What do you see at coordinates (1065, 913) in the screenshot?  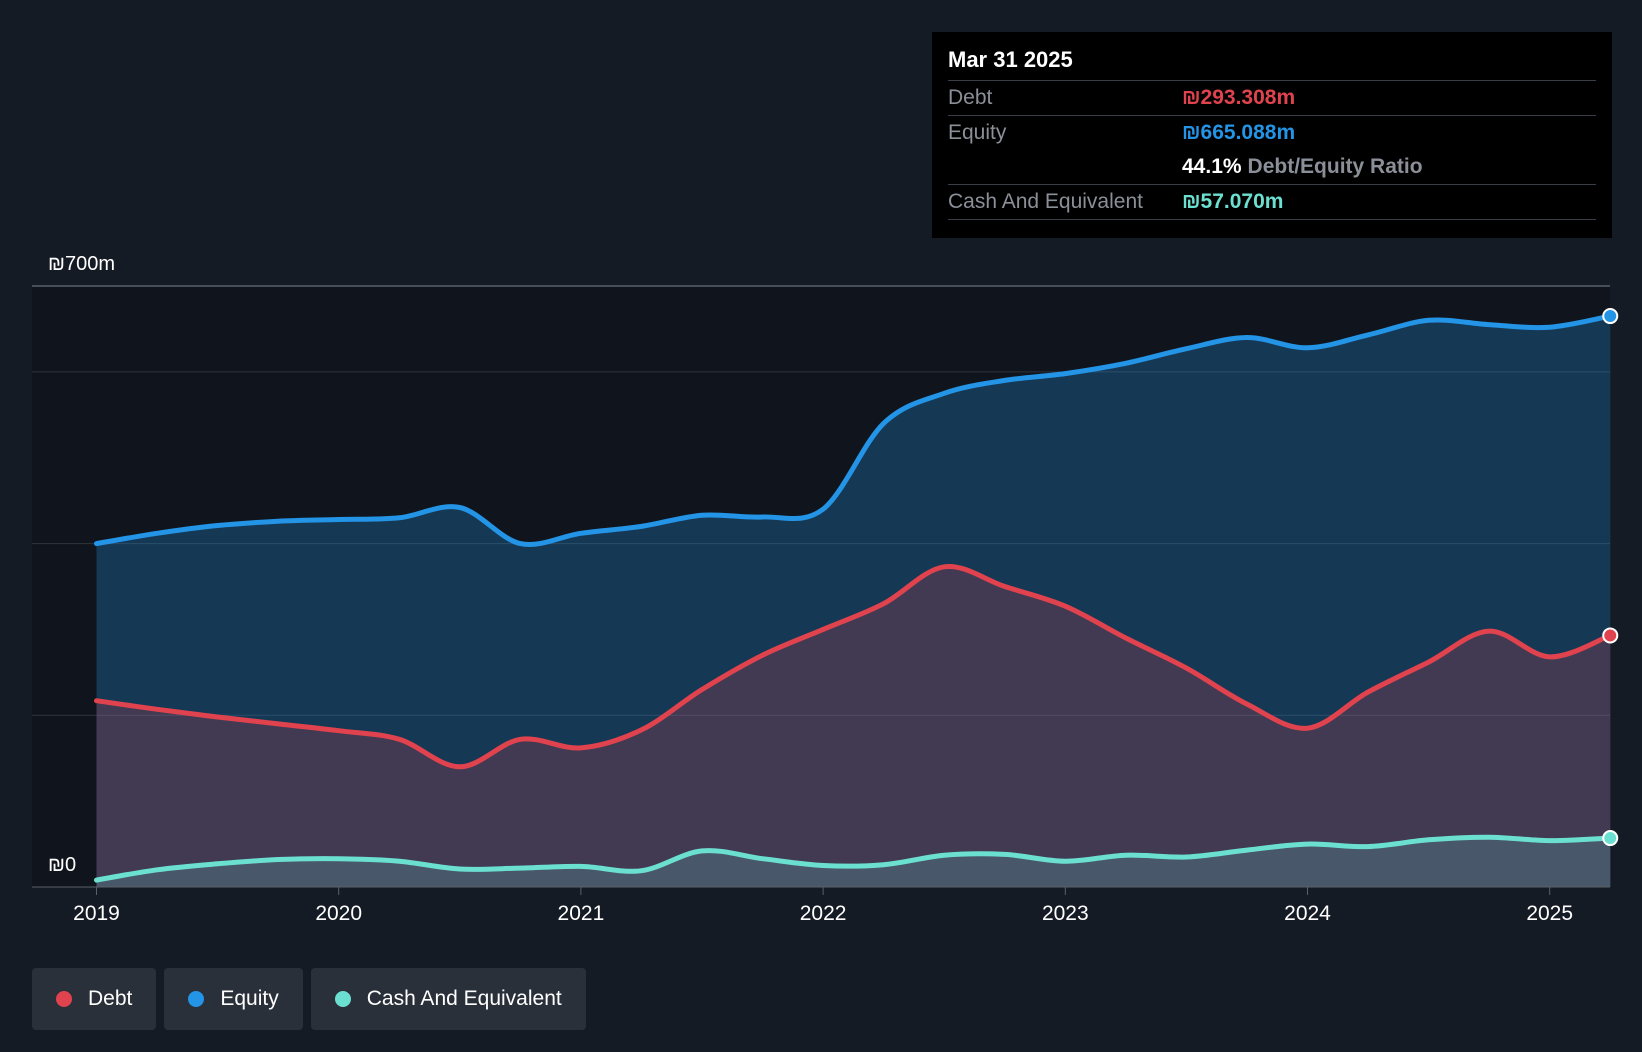 I see `x-tick-label: 2023` at bounding box center [1065, 913].